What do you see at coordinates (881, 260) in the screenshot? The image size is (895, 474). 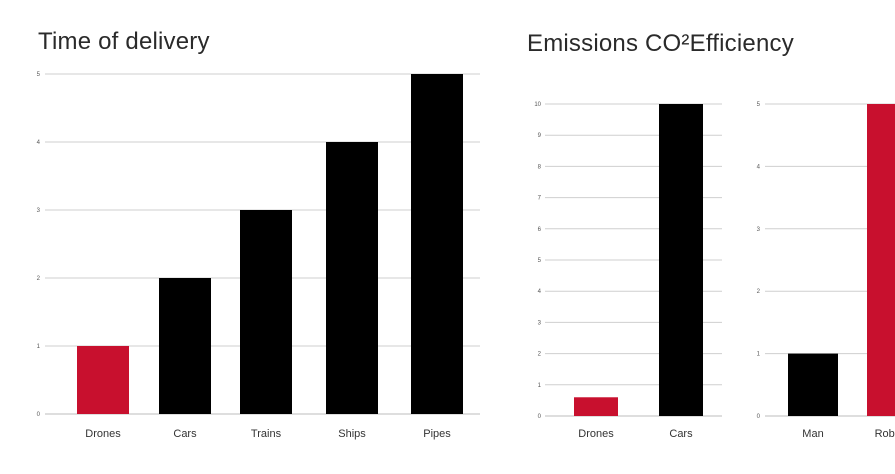 I see `bar-robots` at bounding box center [881, 260].